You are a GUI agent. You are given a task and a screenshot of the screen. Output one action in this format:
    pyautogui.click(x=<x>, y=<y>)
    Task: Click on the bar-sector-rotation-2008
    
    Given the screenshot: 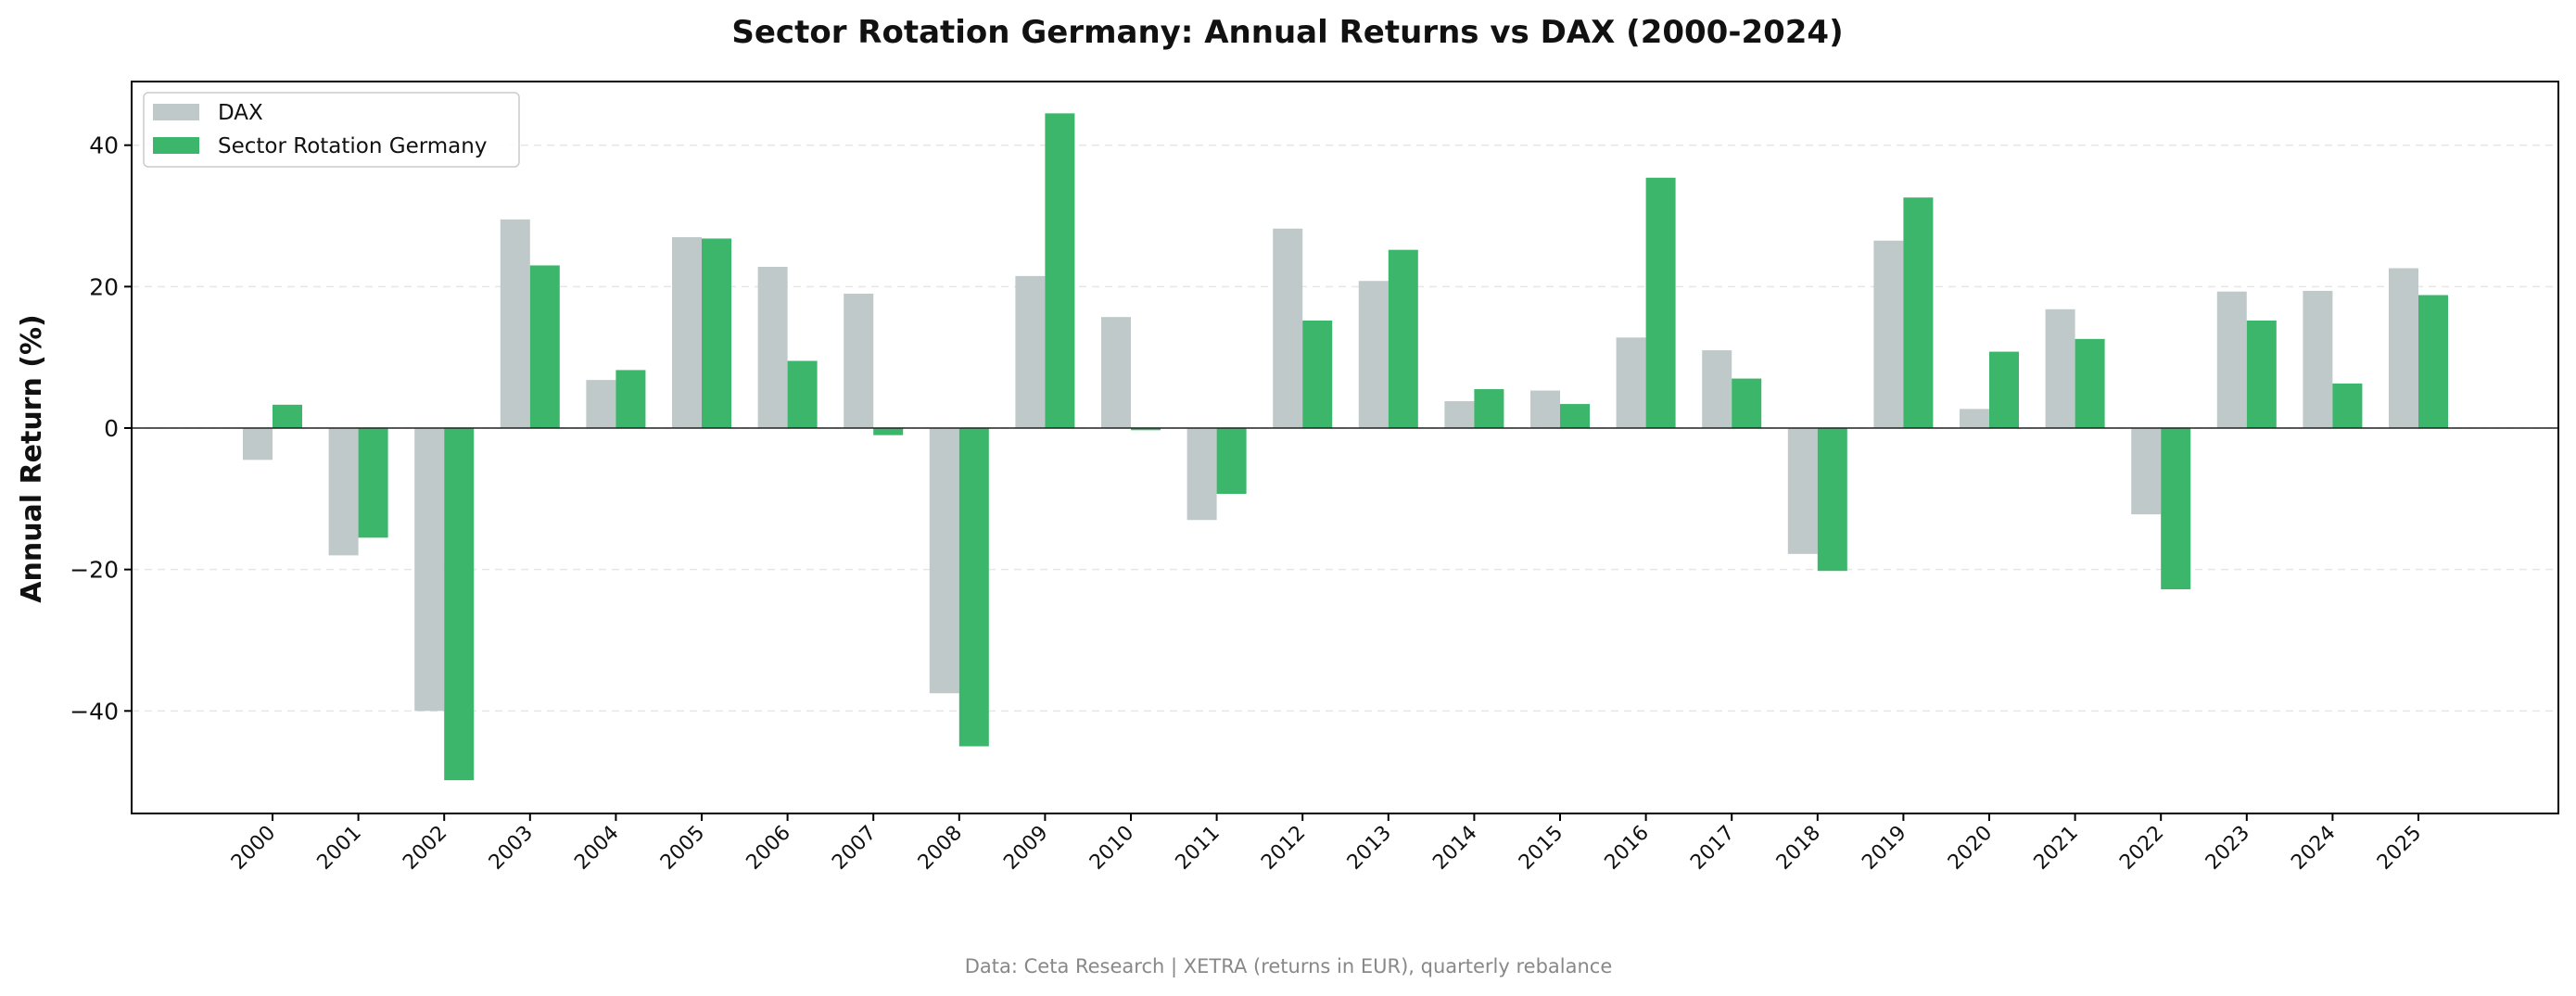 What is the action you would take?
    pyautogui.click(x=973, y=588)
    